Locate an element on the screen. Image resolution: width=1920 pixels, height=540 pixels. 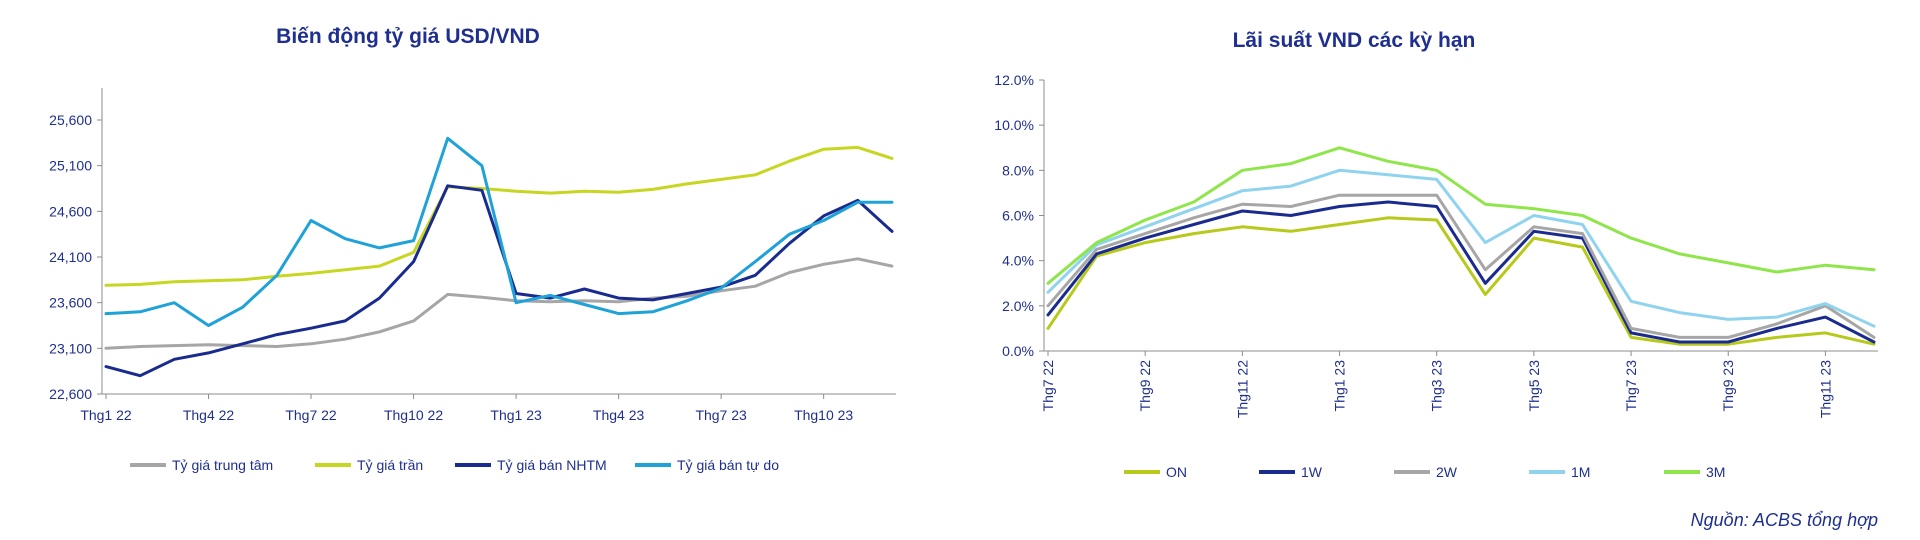
fx-x-tick-label: Thg10 22 is located at coordinates (413, 415).